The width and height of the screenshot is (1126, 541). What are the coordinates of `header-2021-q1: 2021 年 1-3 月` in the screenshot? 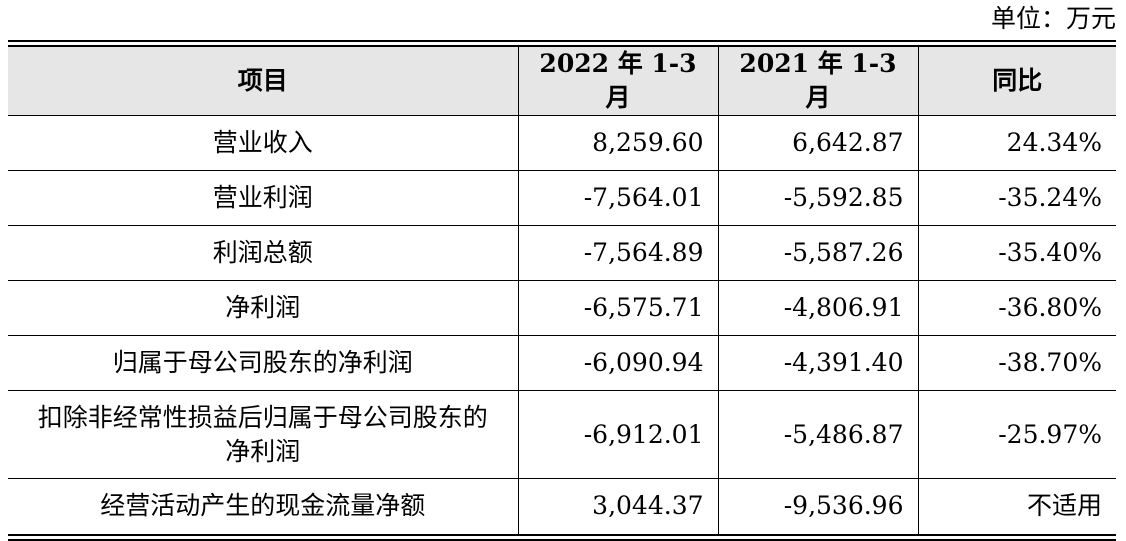 It's located at (817, 81).